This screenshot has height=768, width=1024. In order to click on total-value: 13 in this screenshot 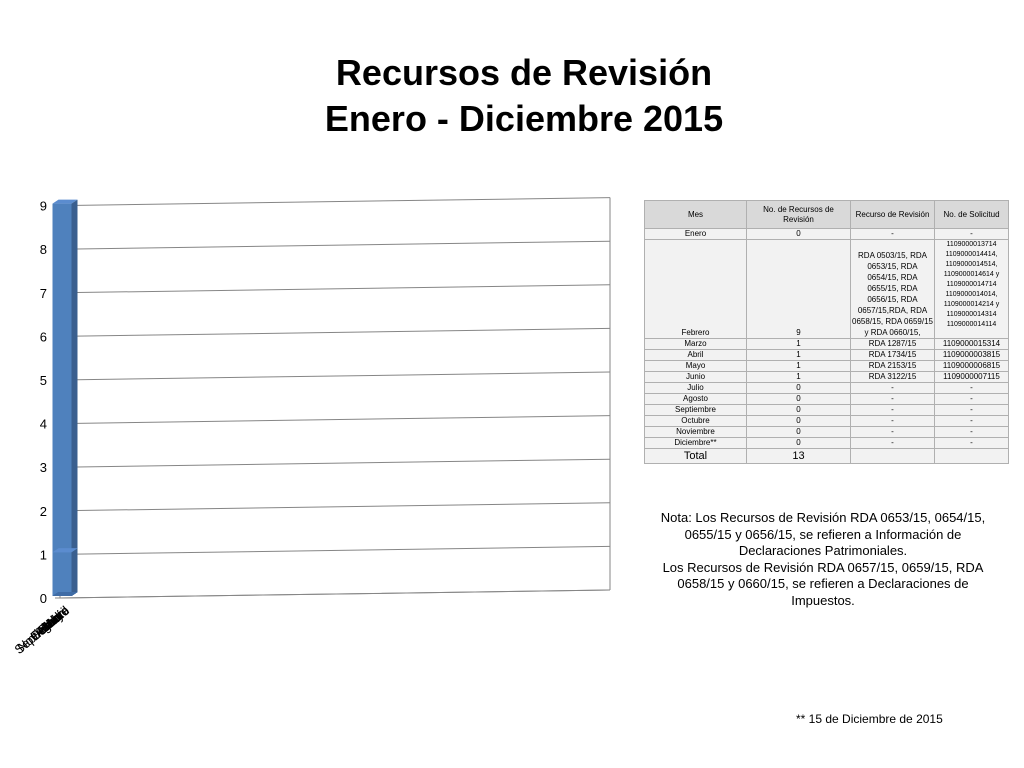, I will do `click(798, 456)`.